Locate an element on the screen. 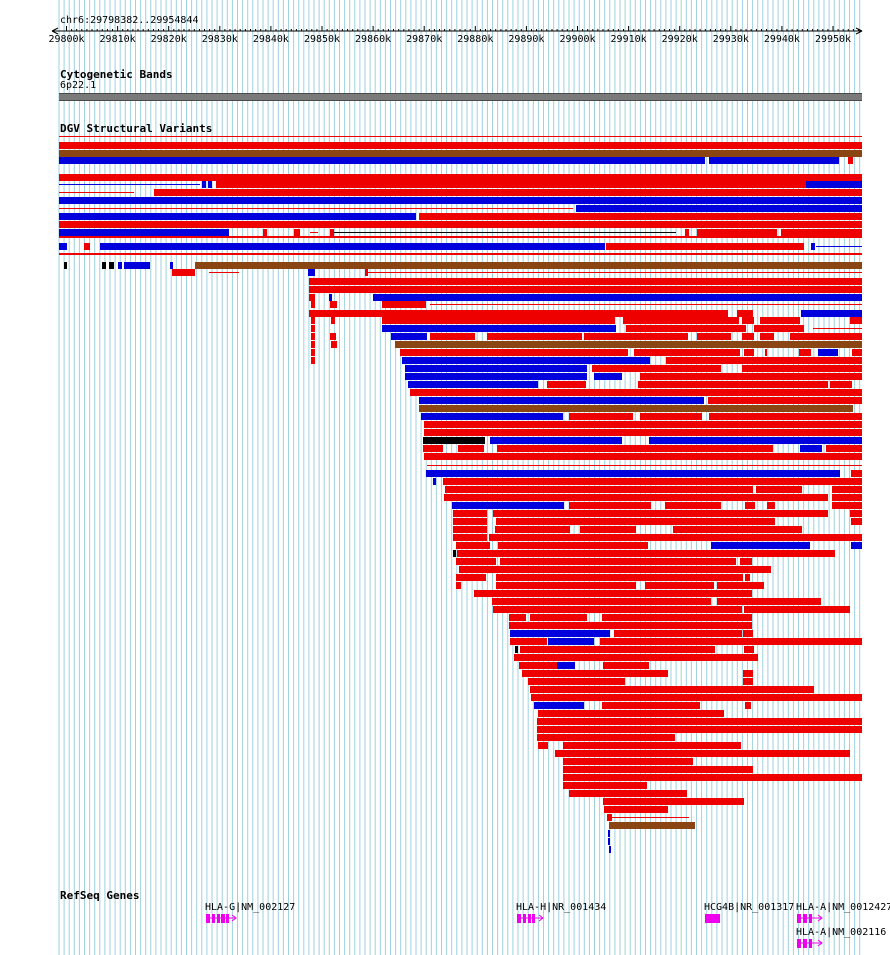  cytoband-name: 6p22.1 is located at coordinates (78, 85).